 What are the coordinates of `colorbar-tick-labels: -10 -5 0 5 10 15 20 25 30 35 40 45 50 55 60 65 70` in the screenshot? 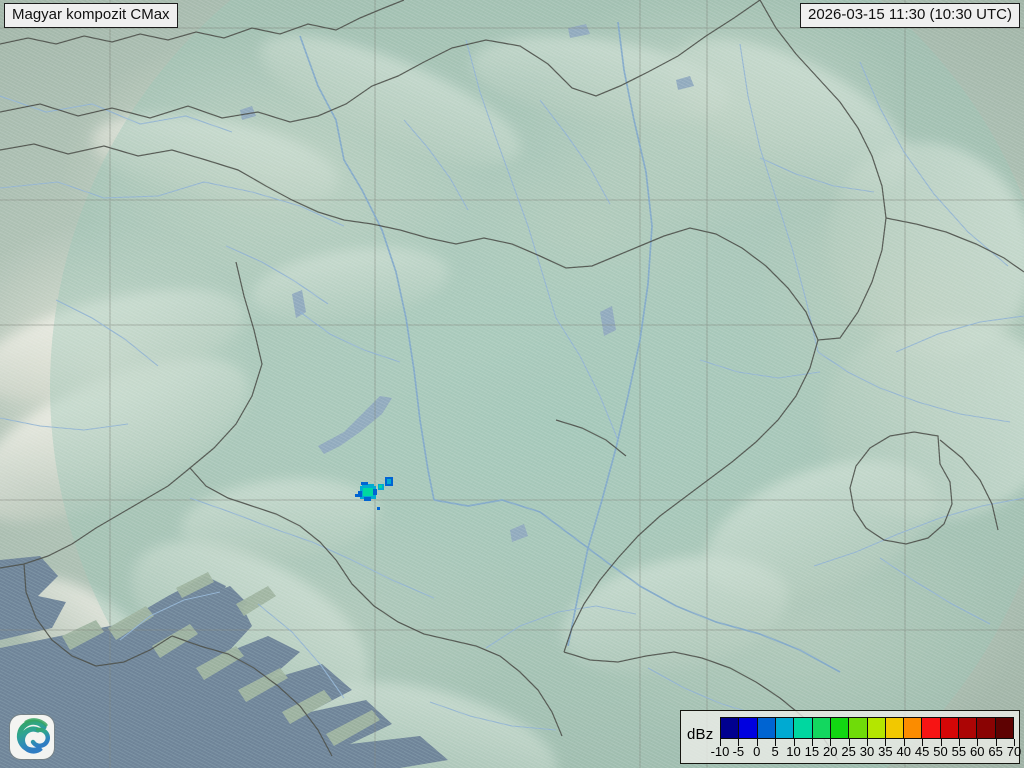 It's located at (866, 752).